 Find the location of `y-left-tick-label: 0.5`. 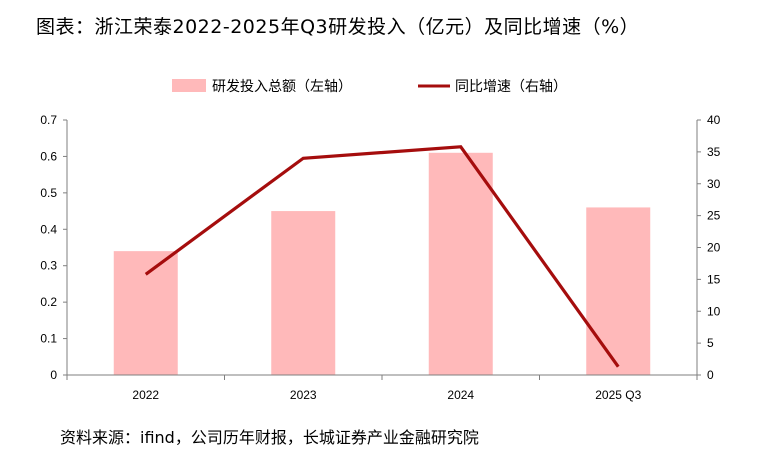

y-left-tick-label: 0.5 is located at coordinates (48, 193).